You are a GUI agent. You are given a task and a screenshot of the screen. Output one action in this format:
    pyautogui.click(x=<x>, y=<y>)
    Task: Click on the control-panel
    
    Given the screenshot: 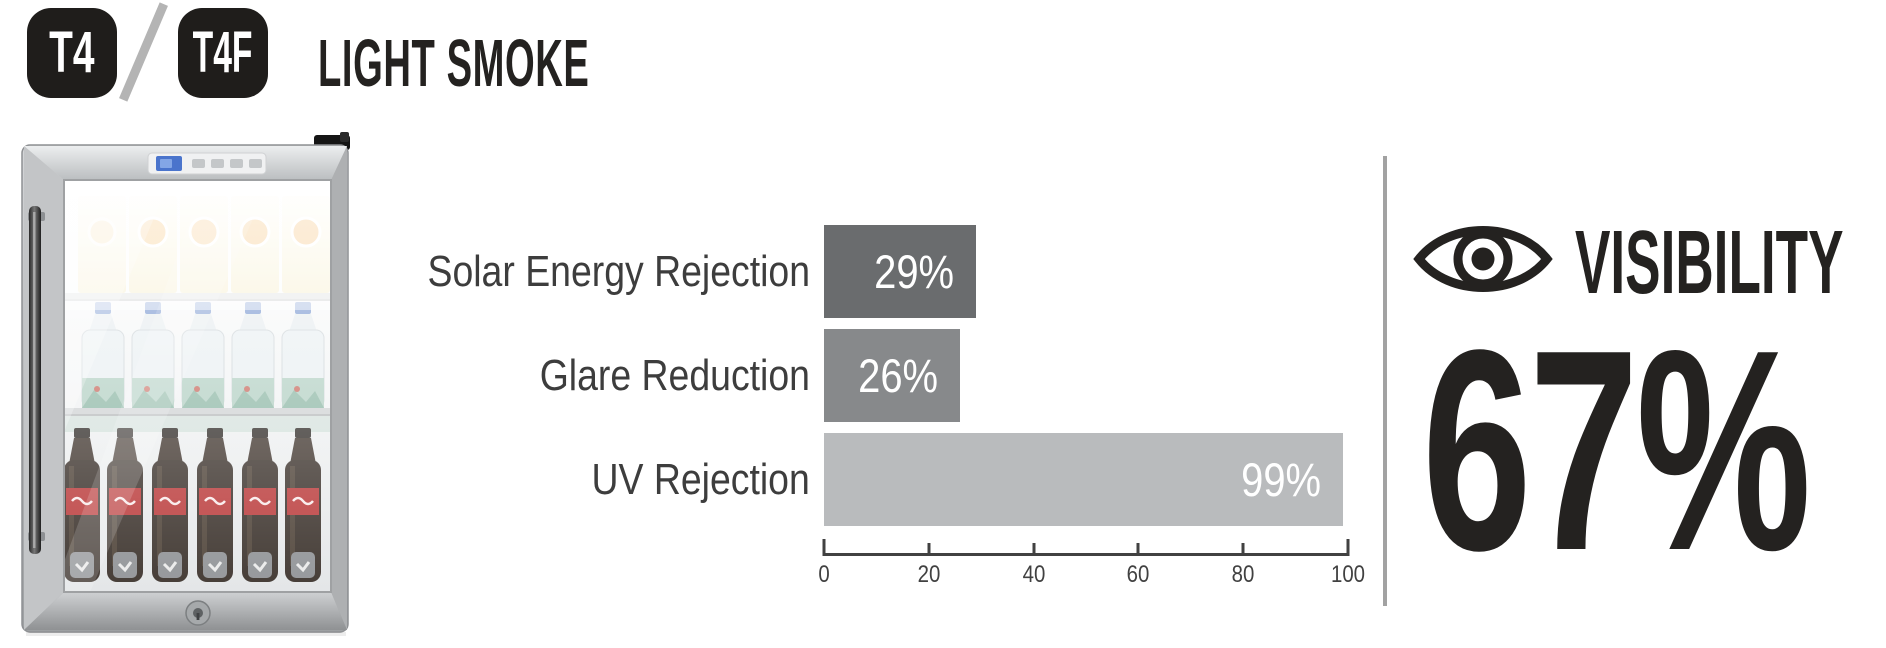 What is the action you would take?
    pyautogui.click(x=207, y=163)
    